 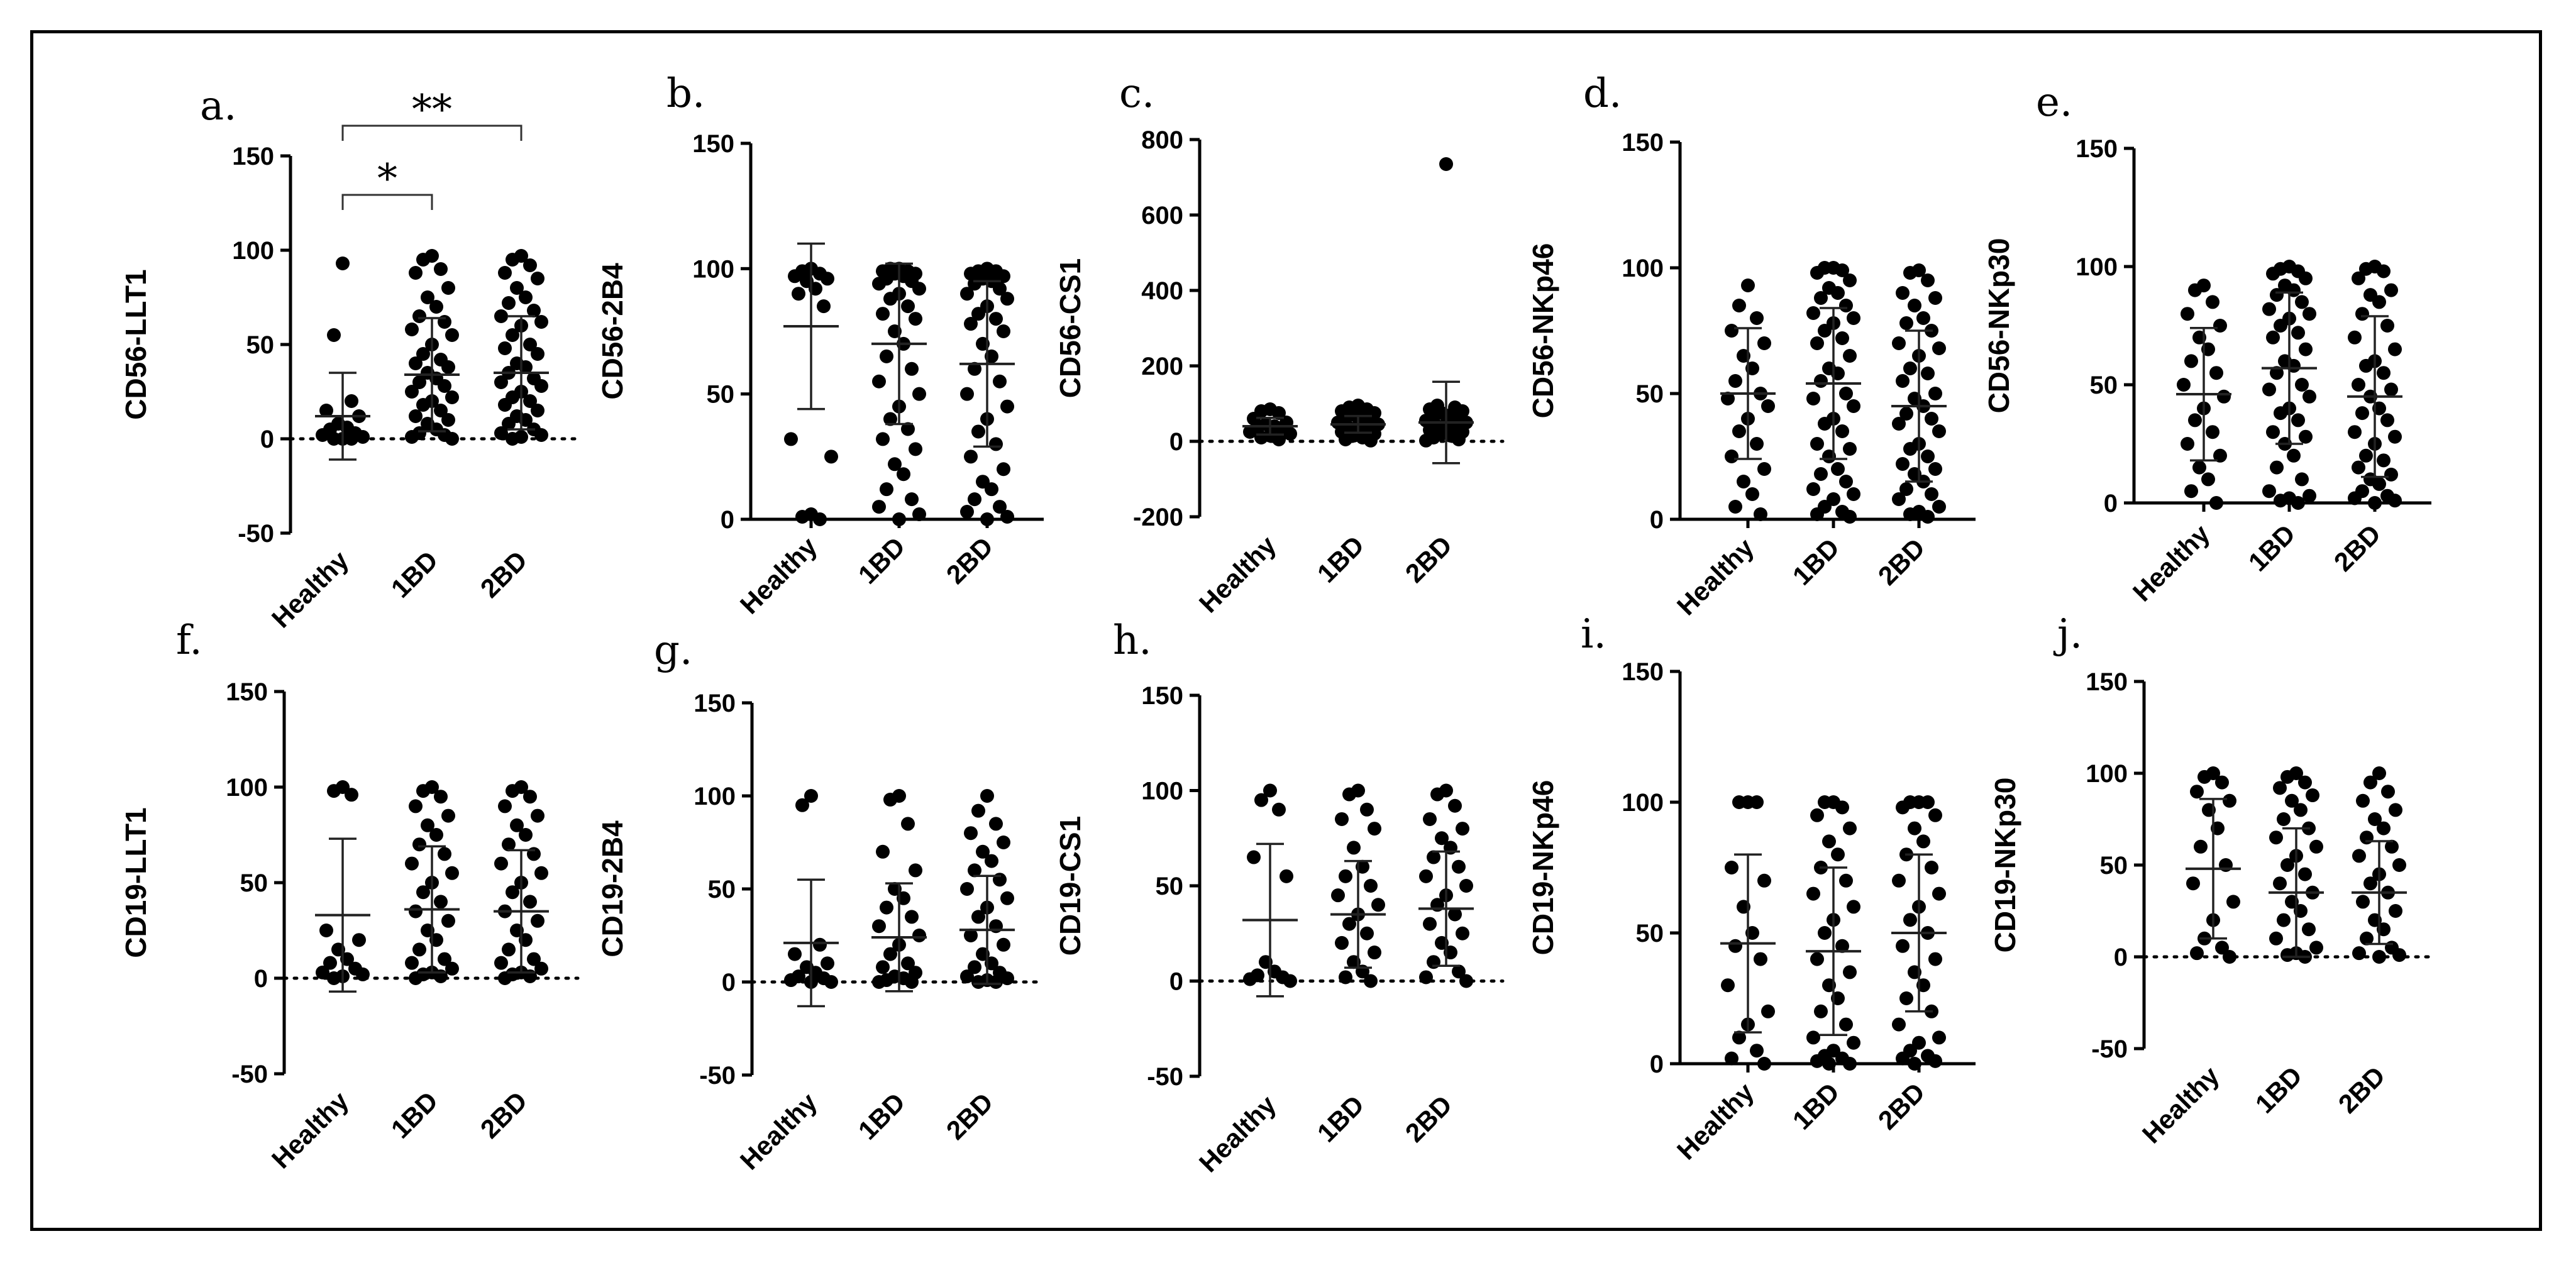 I want to click on y-tick-label: -50, so click(x=2109, y=1049).